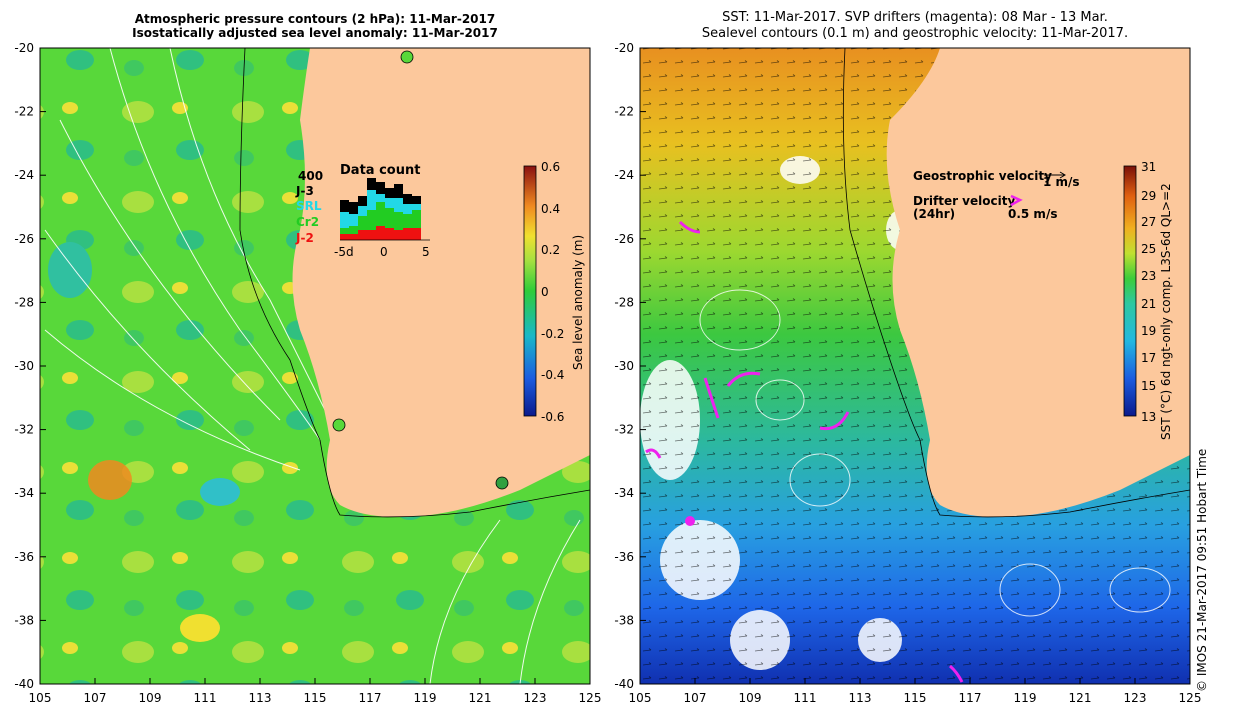 The height and width of the screenshot is (720, 1250). What do you see at coordinates (1148, 276) in the screenshot?
I see `sst-colorbar-tick: 23` at bounding box center [1148, 276].